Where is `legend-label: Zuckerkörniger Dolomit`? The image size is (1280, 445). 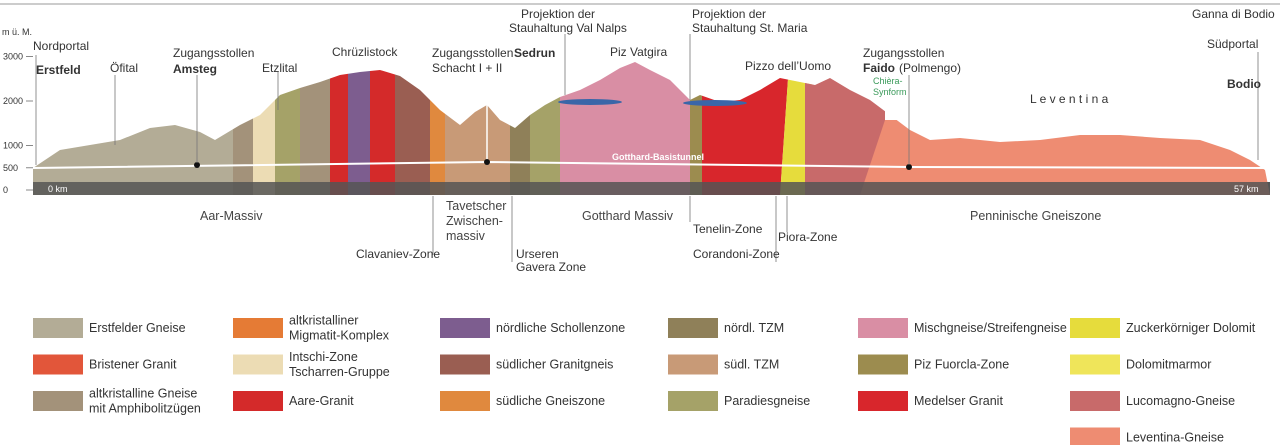 legend-label: Zuckerkörniger Dolomit is located at coordinates (1191, 328).